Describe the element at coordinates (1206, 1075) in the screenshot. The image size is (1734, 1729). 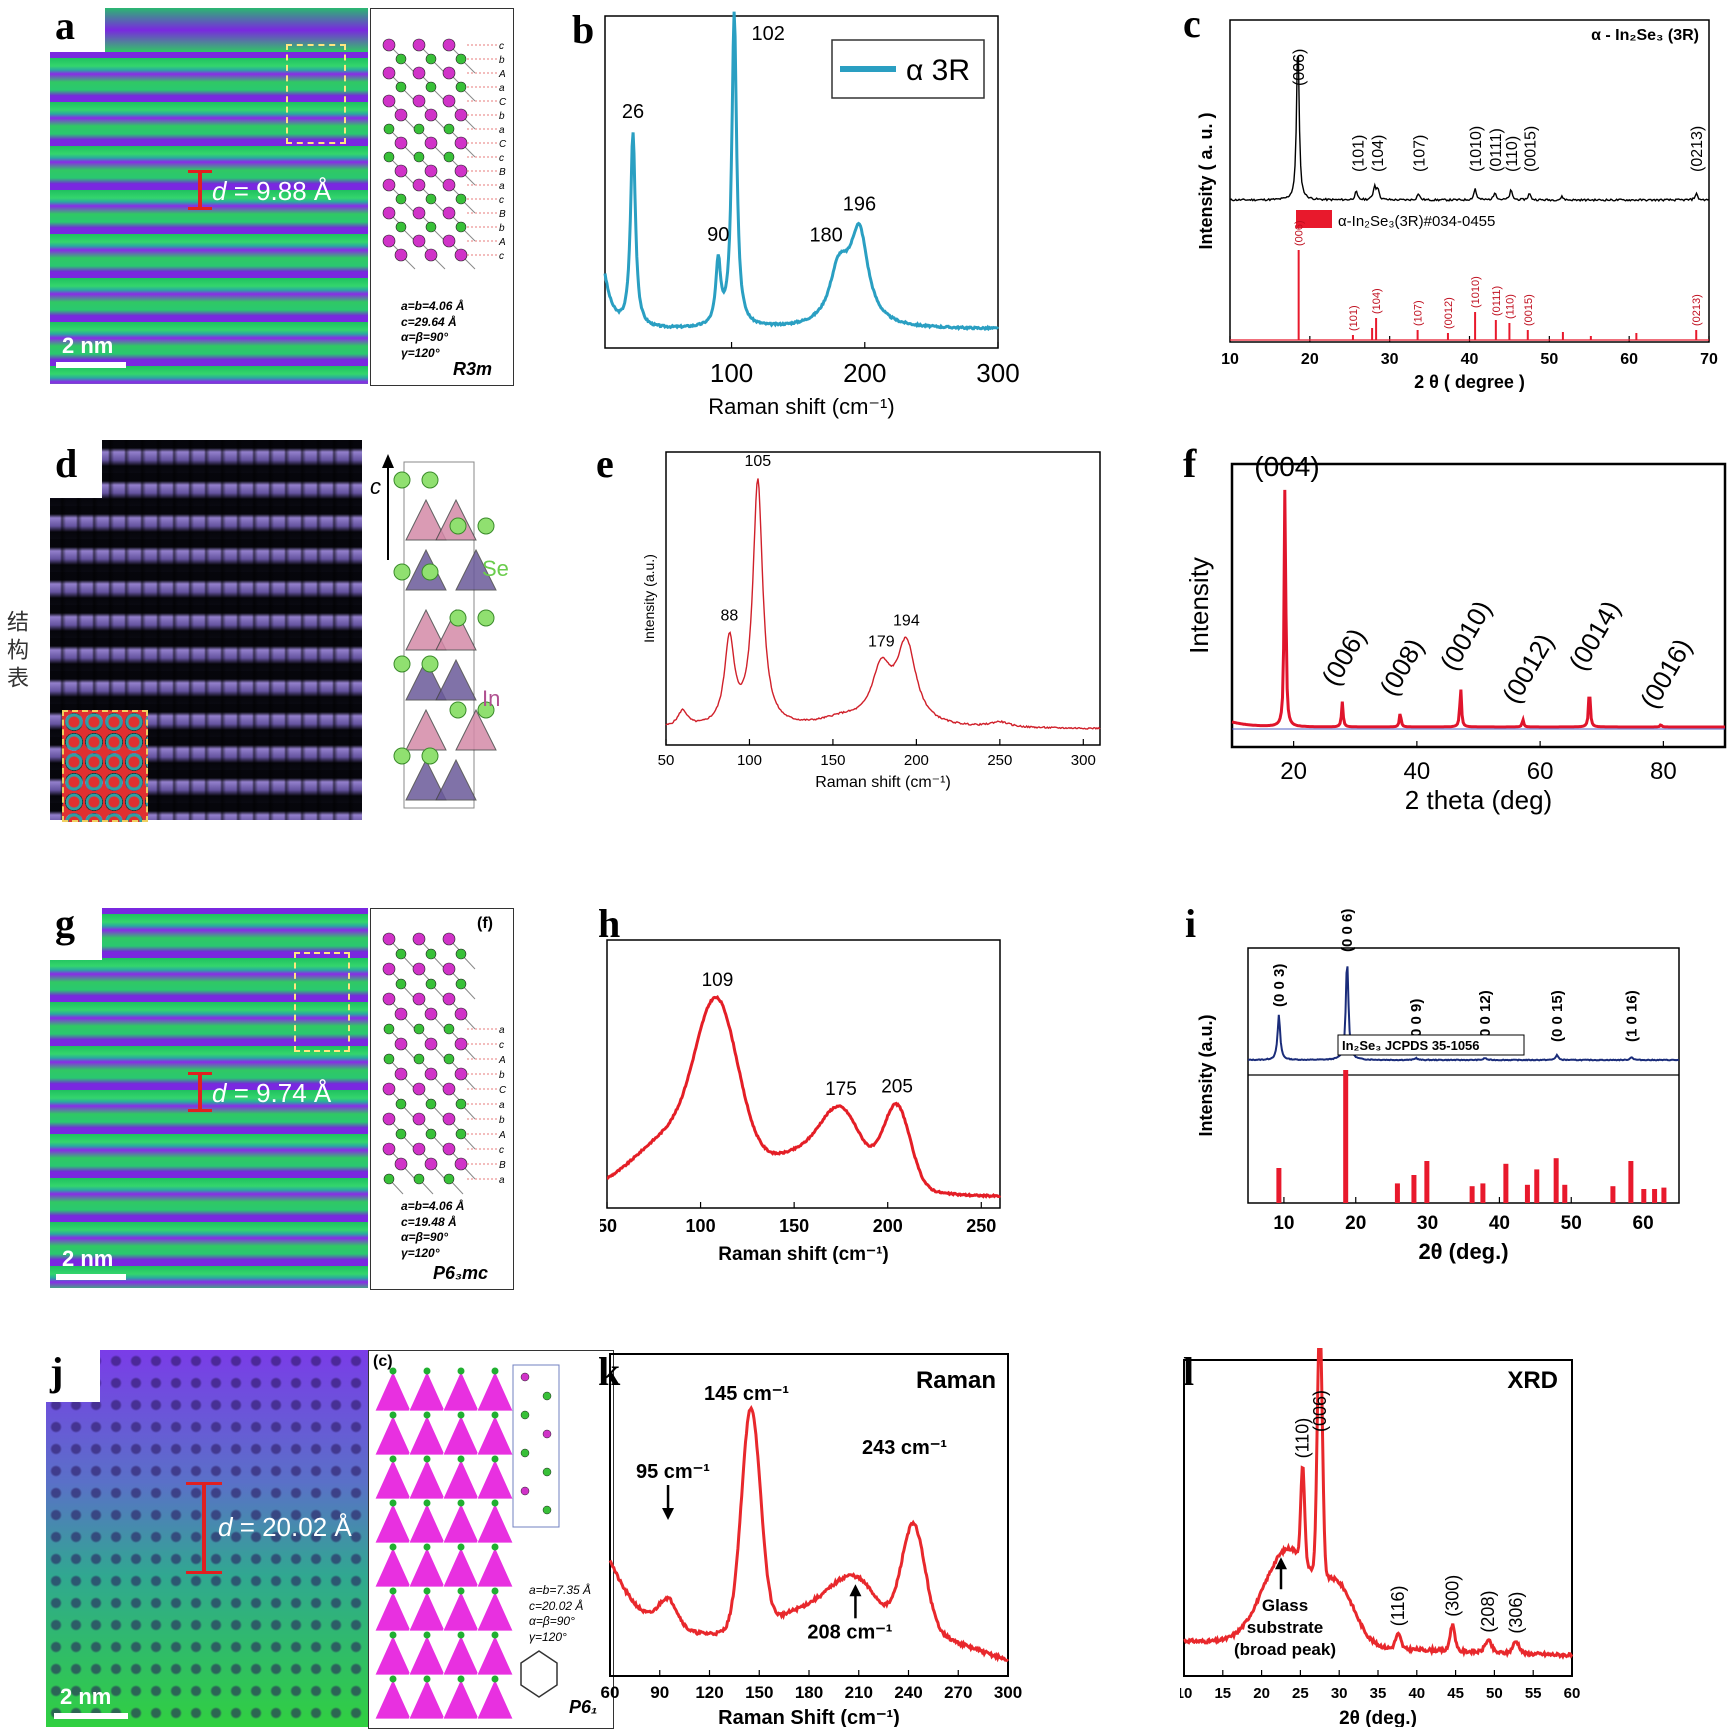
I see `y-axis-label: Intensity (a.u.)` at that location.